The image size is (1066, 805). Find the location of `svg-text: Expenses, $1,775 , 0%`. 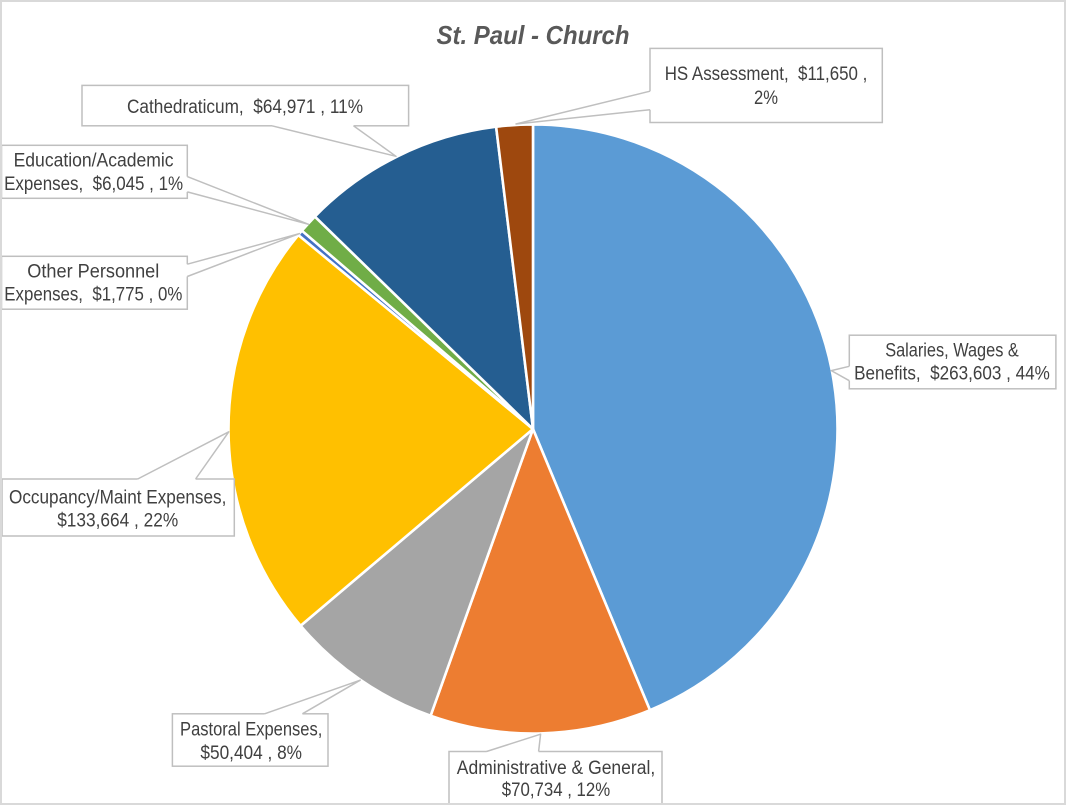

svg-text: Expenses, $1,775 , 0% is located at coordinates (93, 294).